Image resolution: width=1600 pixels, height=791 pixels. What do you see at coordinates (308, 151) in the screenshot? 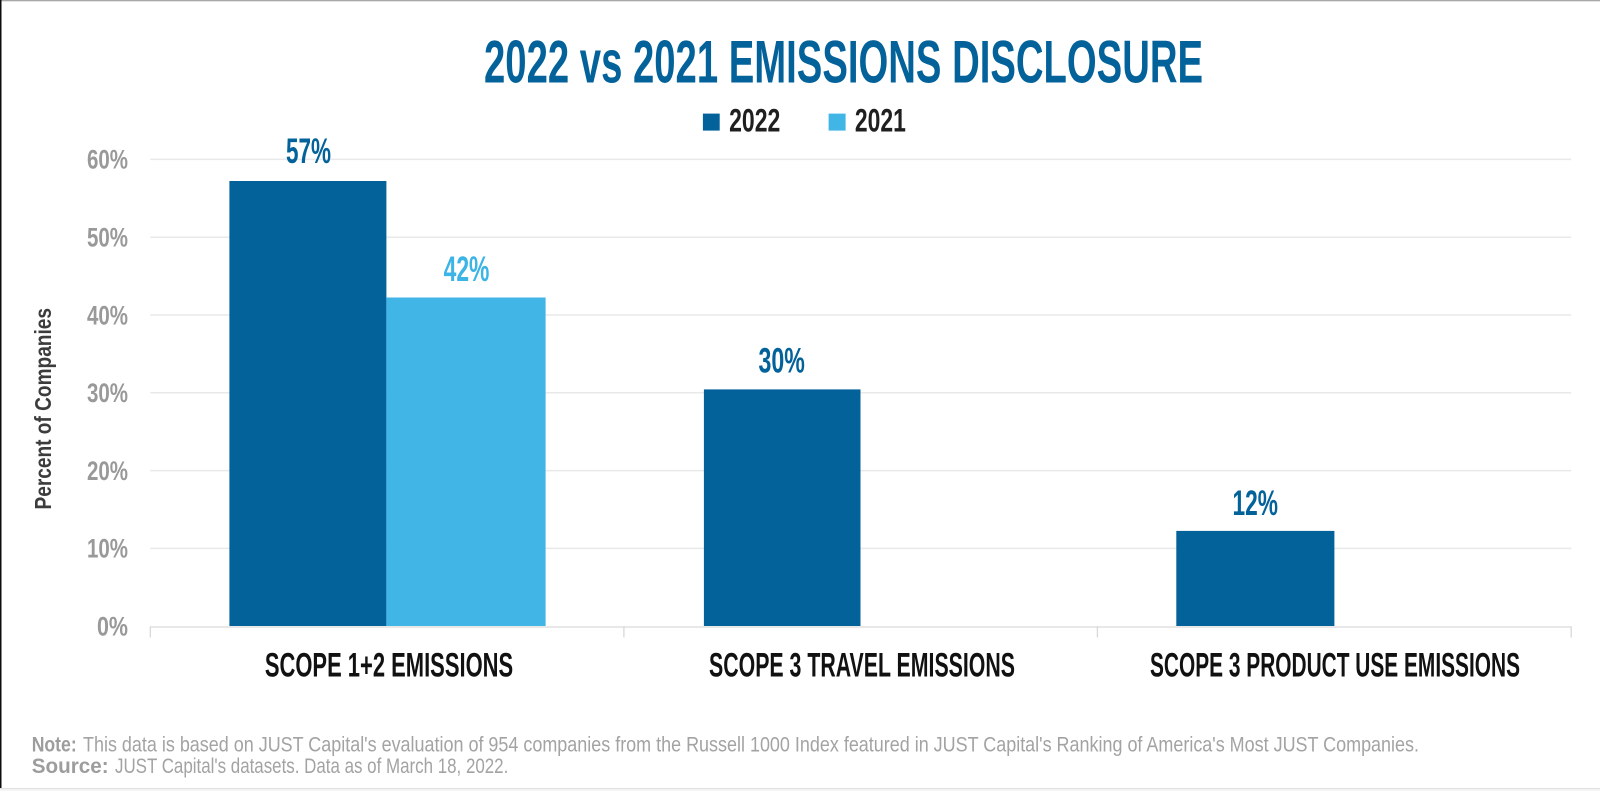
I see `svg-text: 57%` at bounding box center [308, 151].